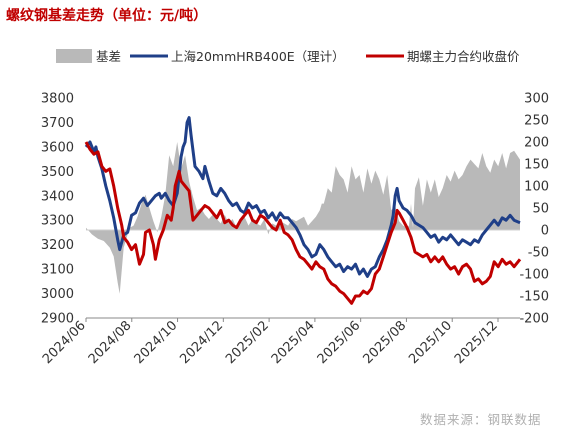  I want to click on right-tick-label: -100, so click(534, 275).